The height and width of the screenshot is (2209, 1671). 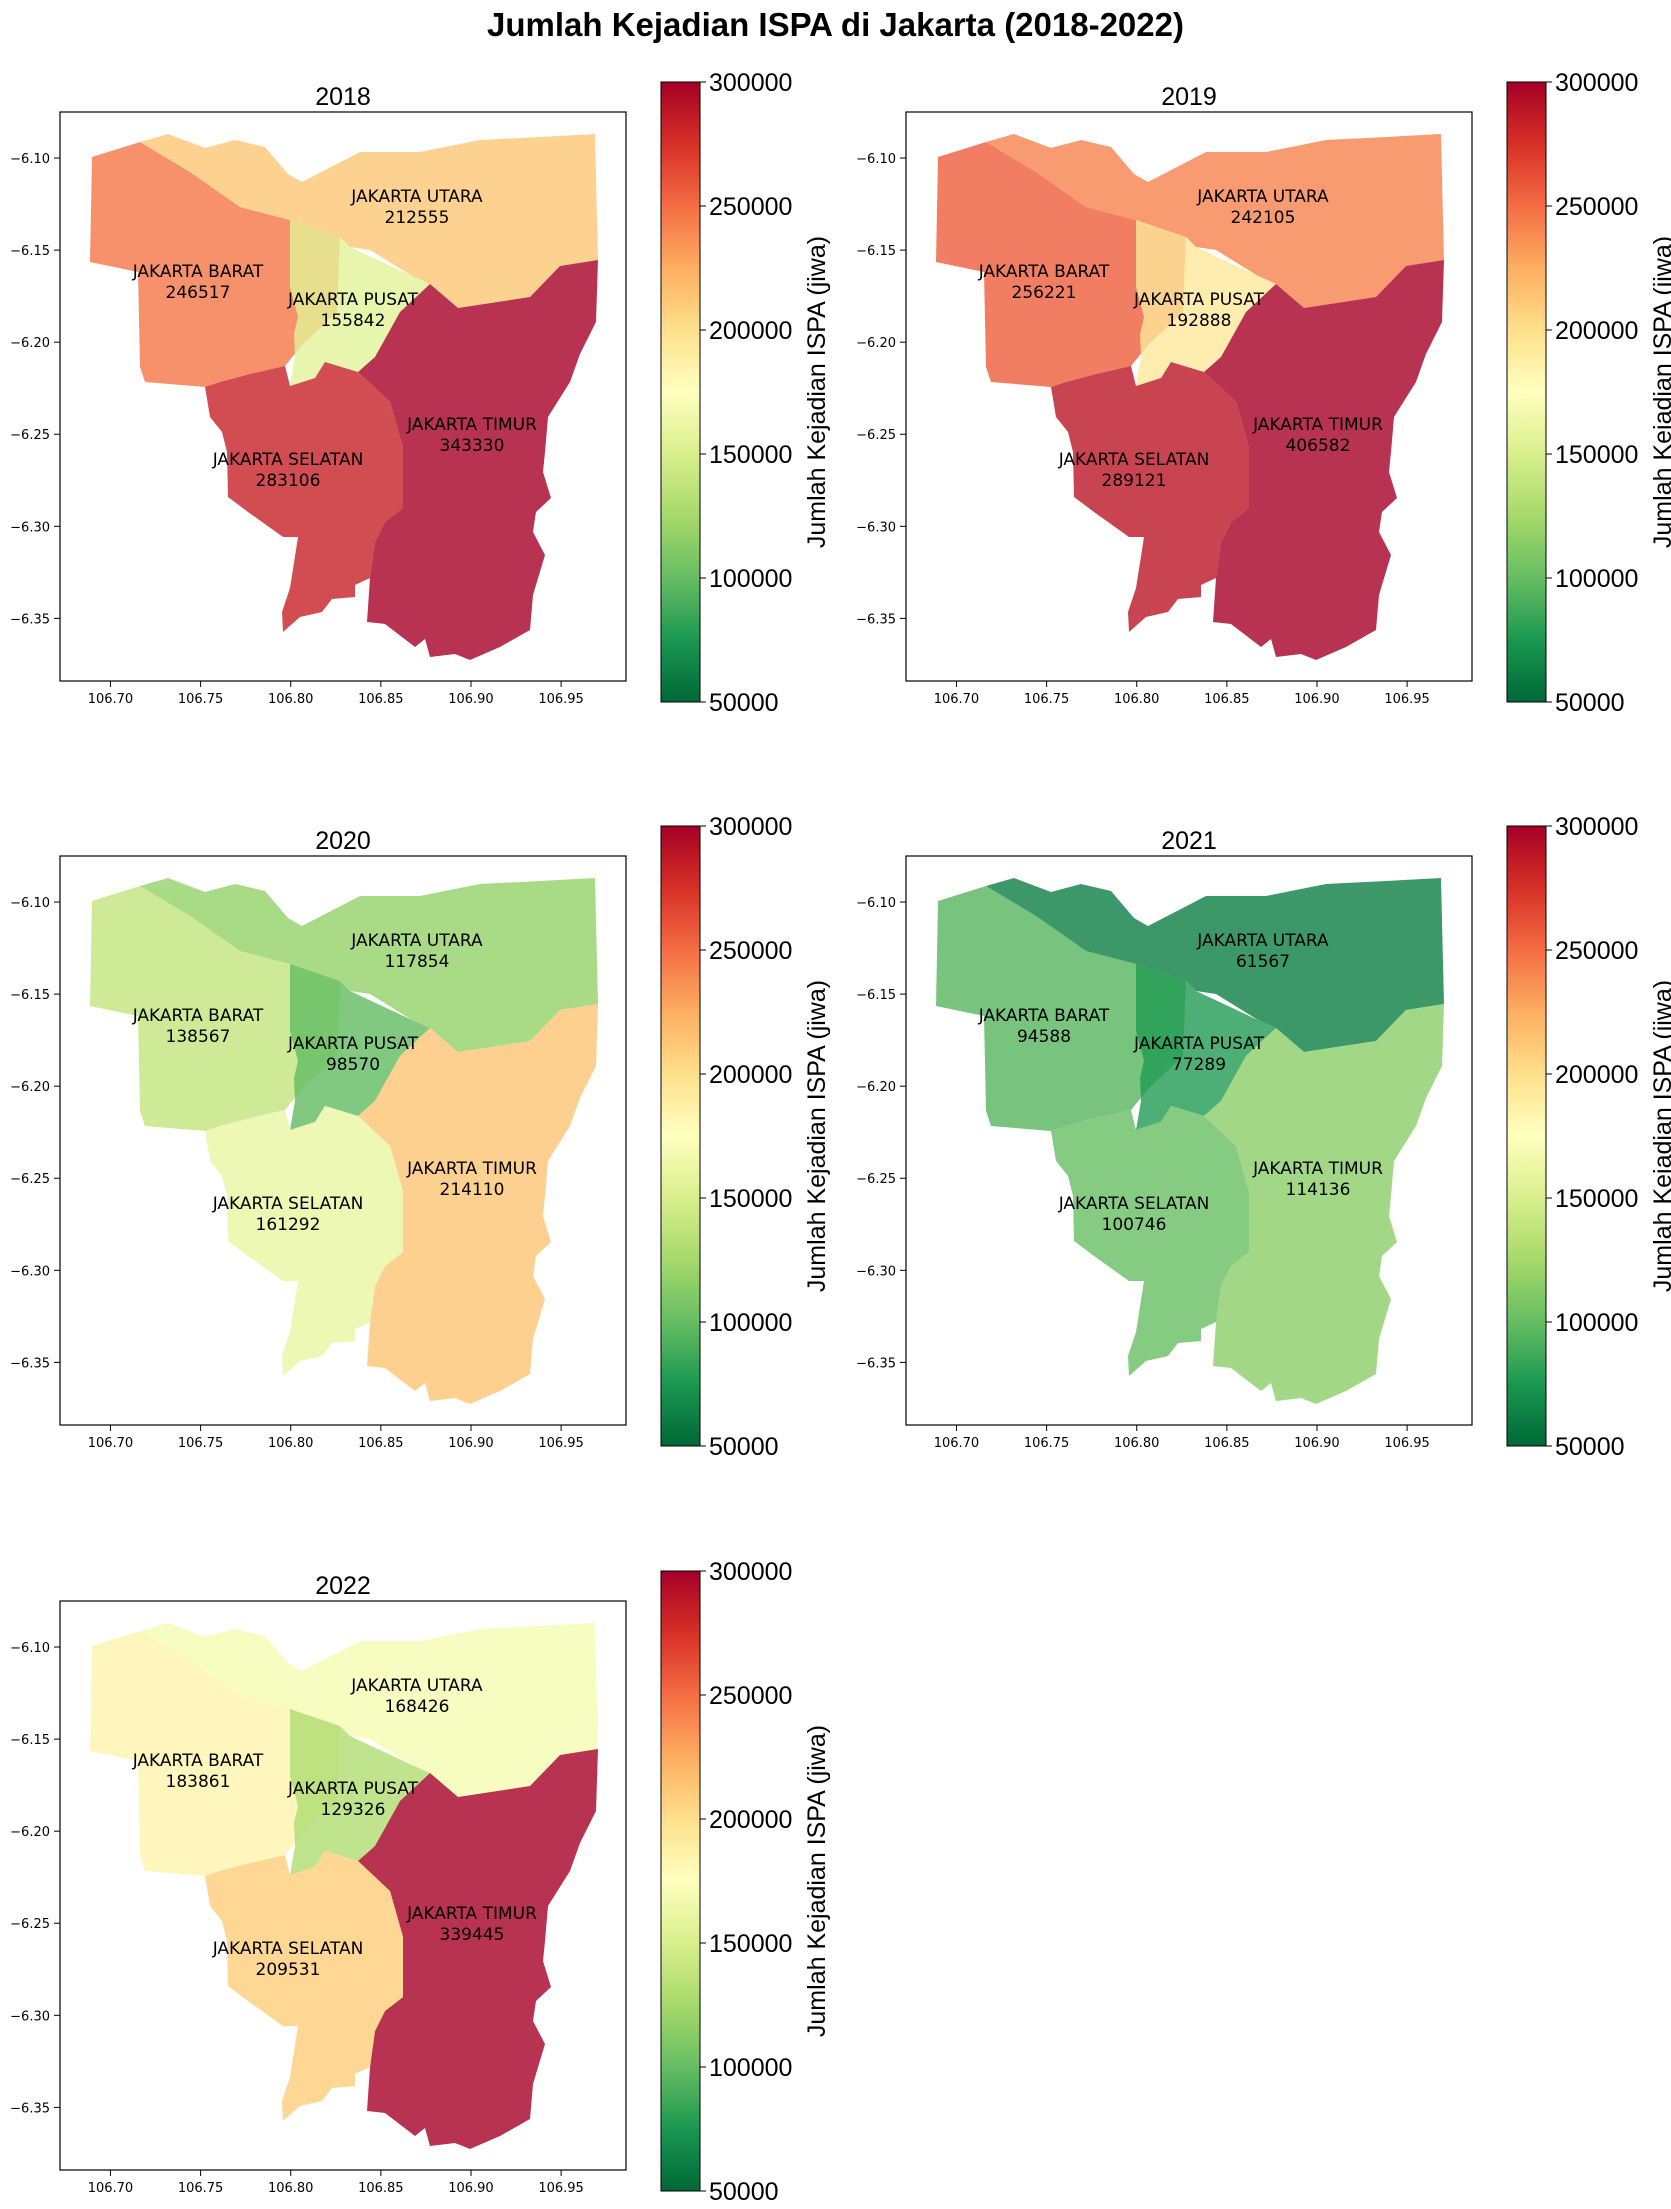 What do you see at coordinates (30, 159) in the screenshot?
I see `y-tick-label: −6.10` at bounding box center [30, 159].